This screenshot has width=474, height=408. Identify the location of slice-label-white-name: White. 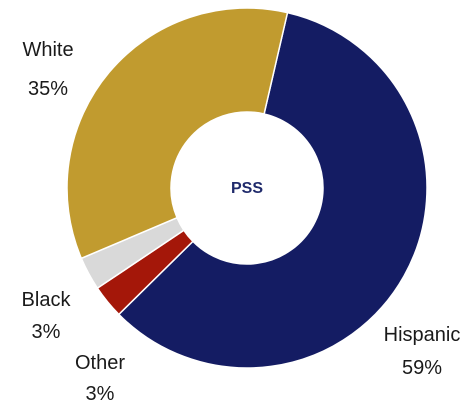
(47, 50).